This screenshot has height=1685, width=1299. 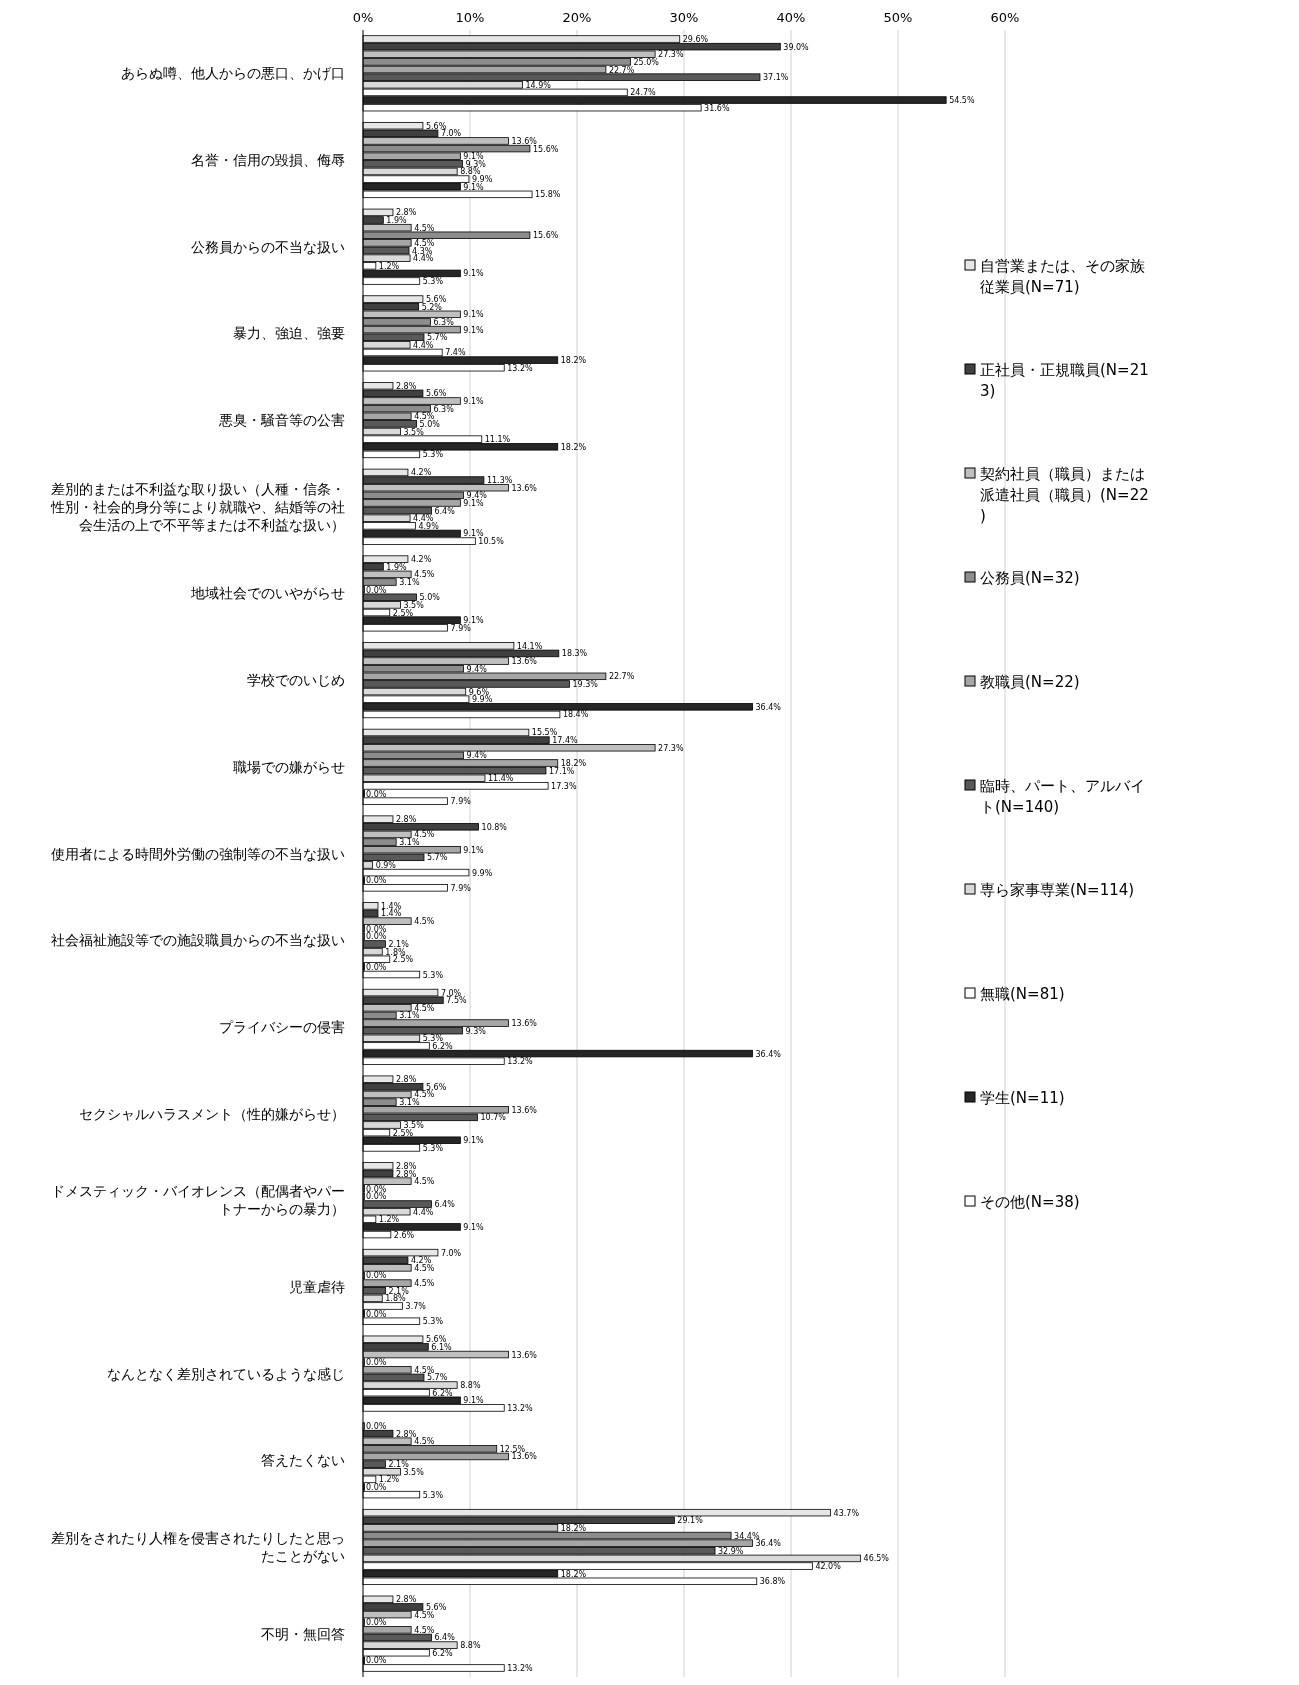 I want to click on y-tick-label: 職場での嫌がらせ, so click(x=289, y=766).